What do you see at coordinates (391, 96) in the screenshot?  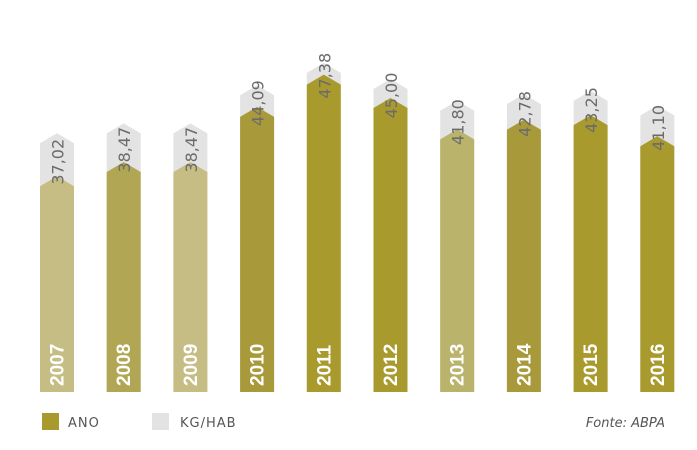 I see `value-label-2012: 45,00` at bounding box center [391, 96].